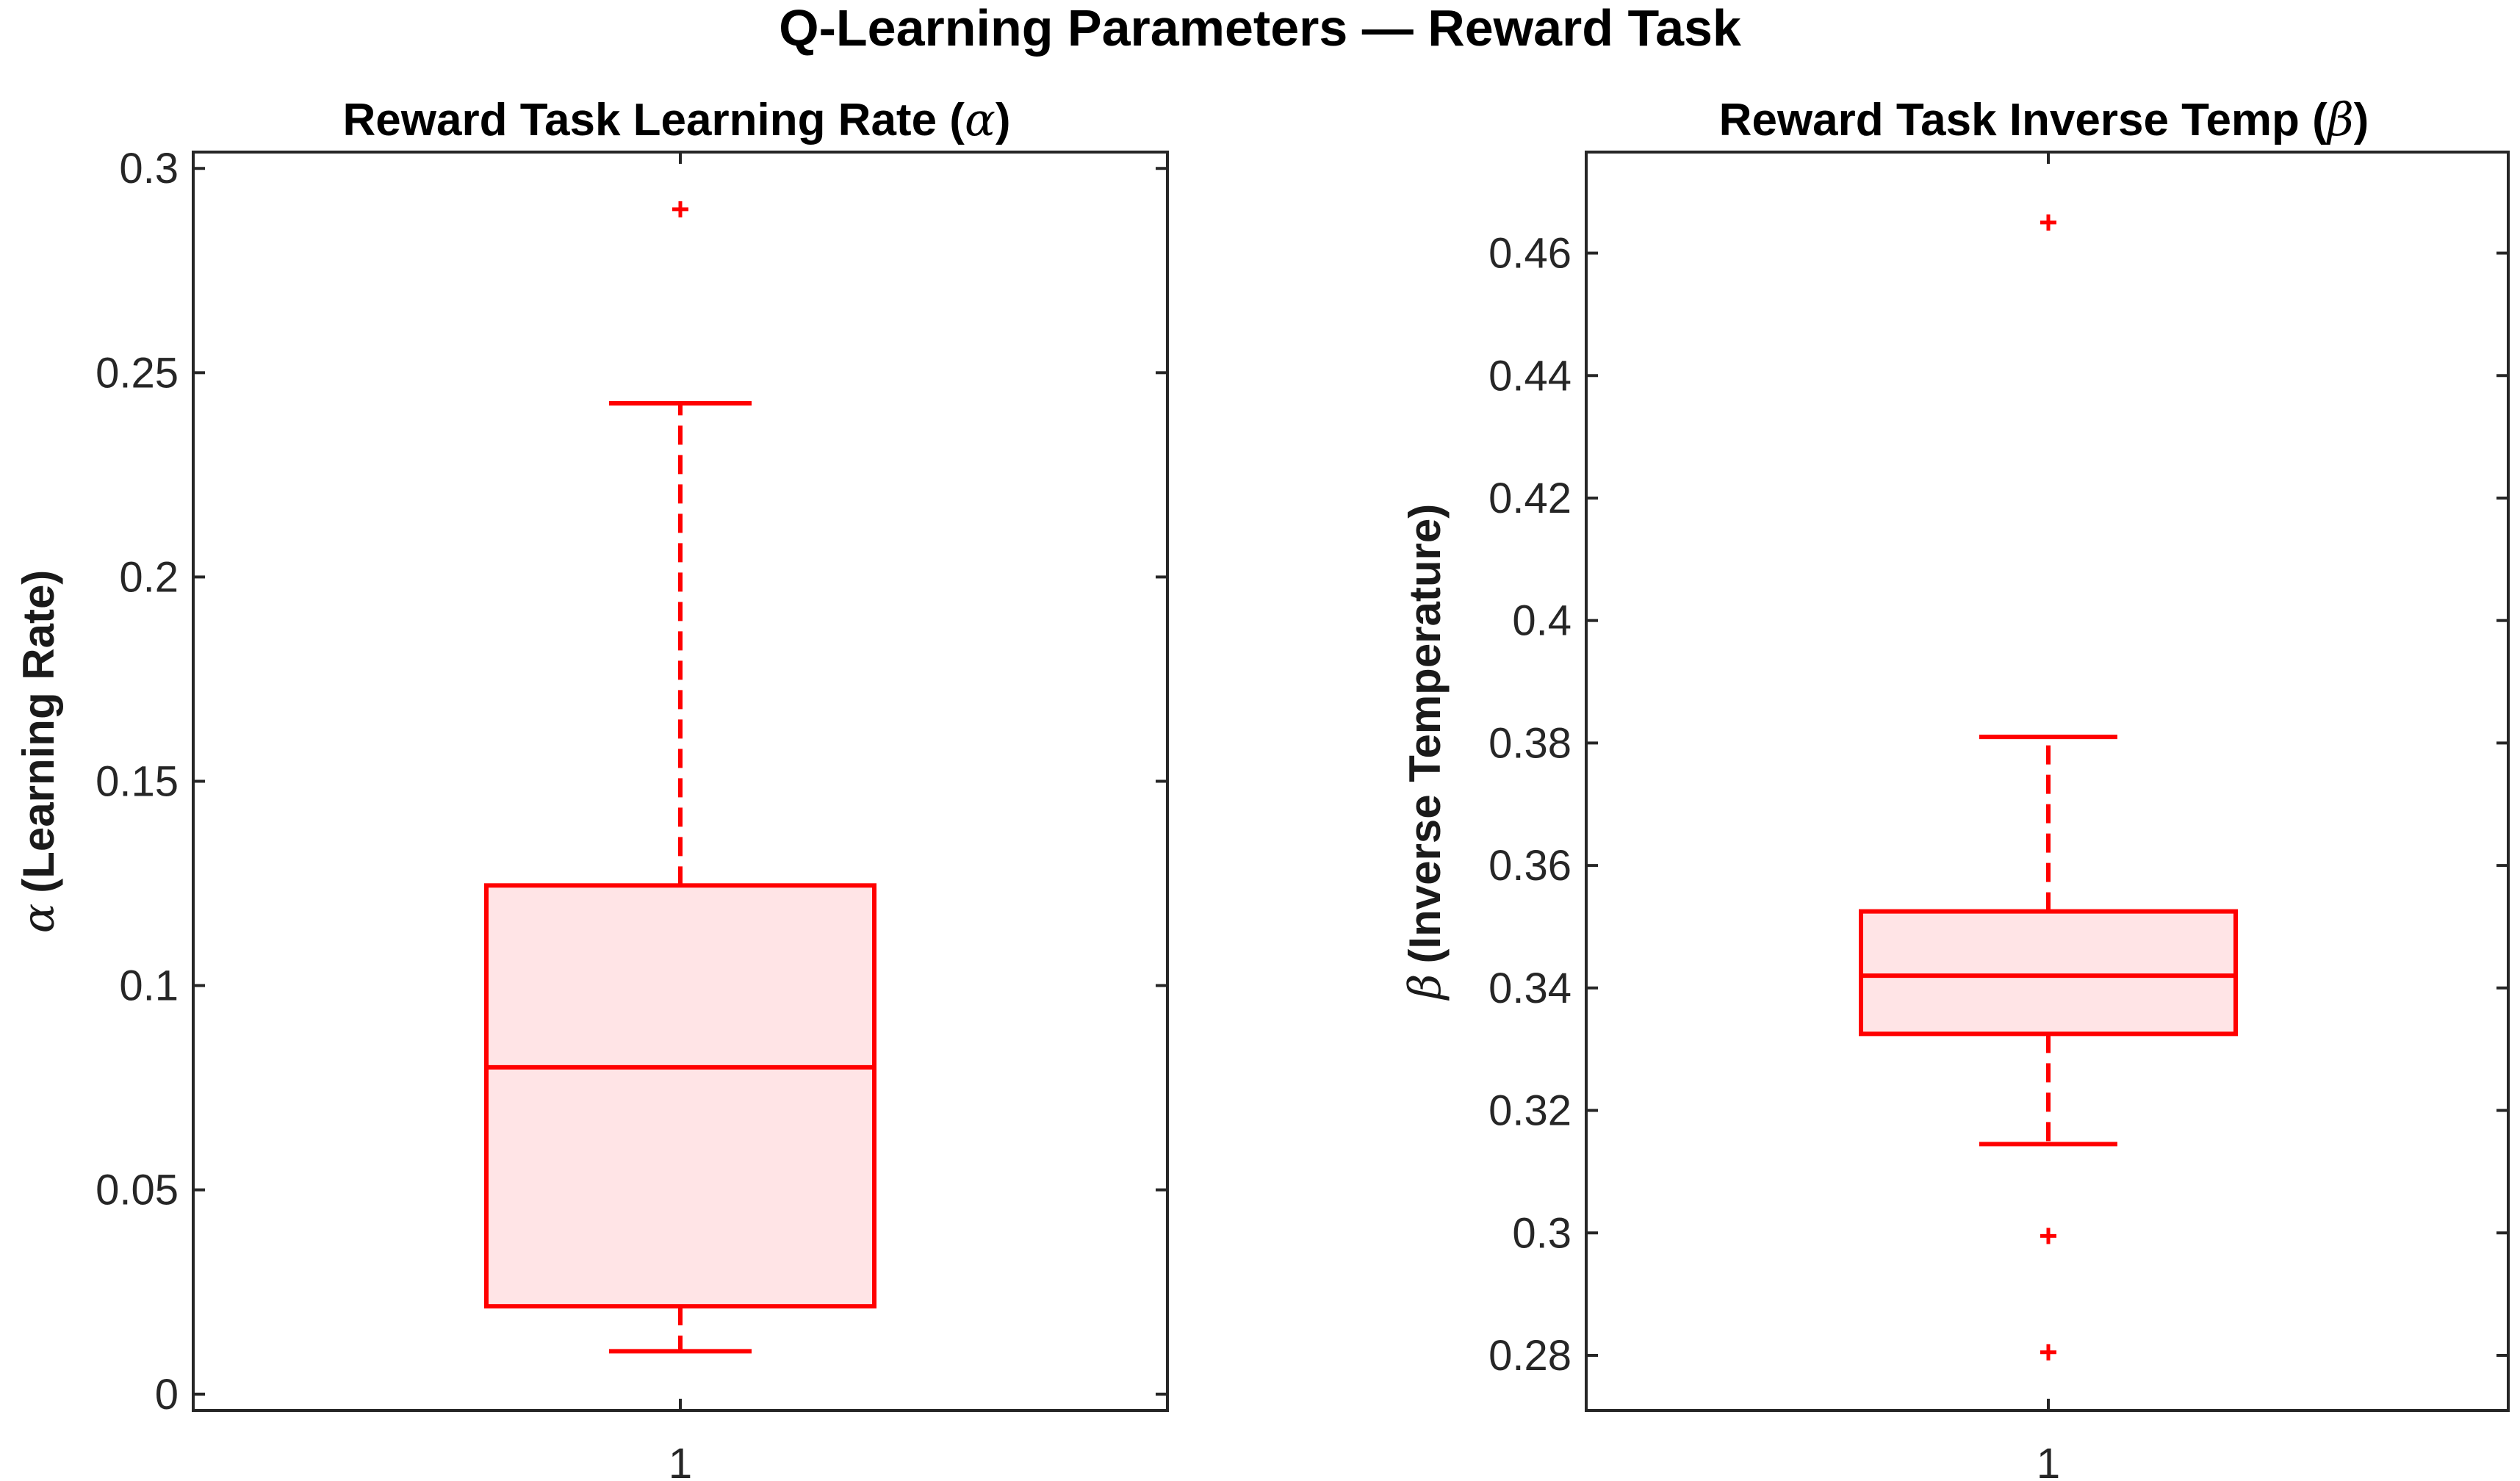  Describe the element at coordinates (680, 209) in the screenshot. I see `learning-rate-outlier` at that location.